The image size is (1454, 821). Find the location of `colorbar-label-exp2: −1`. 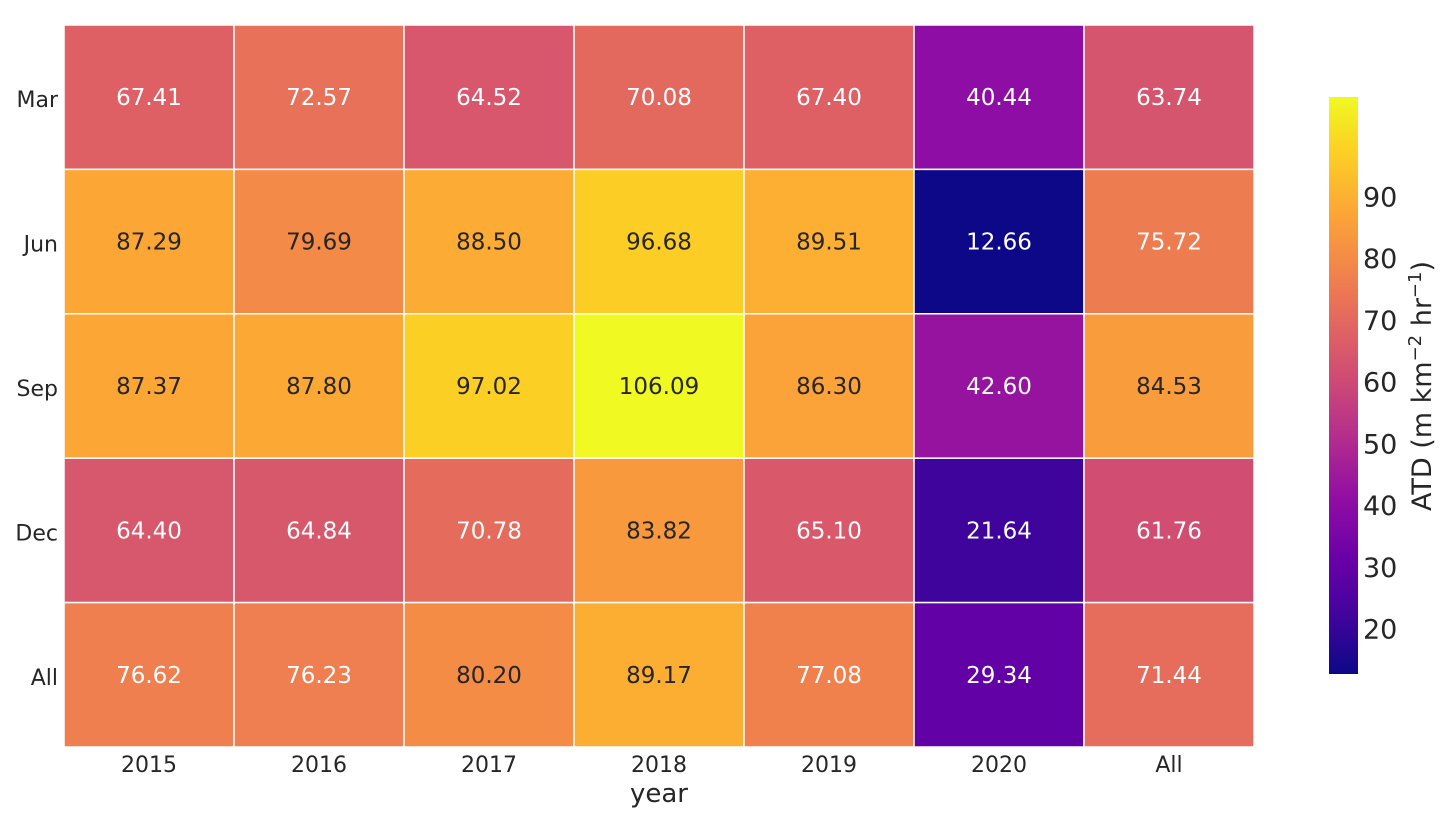

colorbar-label-exp2: −1 is located at coordinates (1415, 285).